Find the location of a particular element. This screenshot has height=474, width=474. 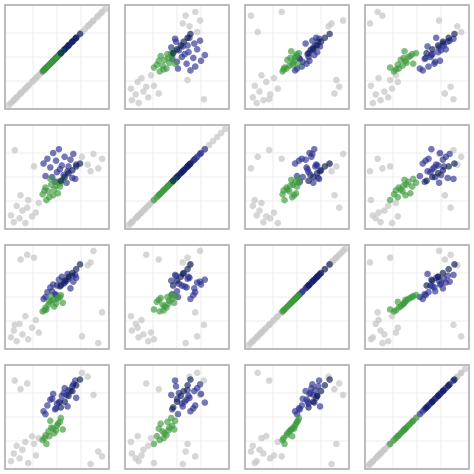

panel-r3-c1 is located at coordinates (57, 297).